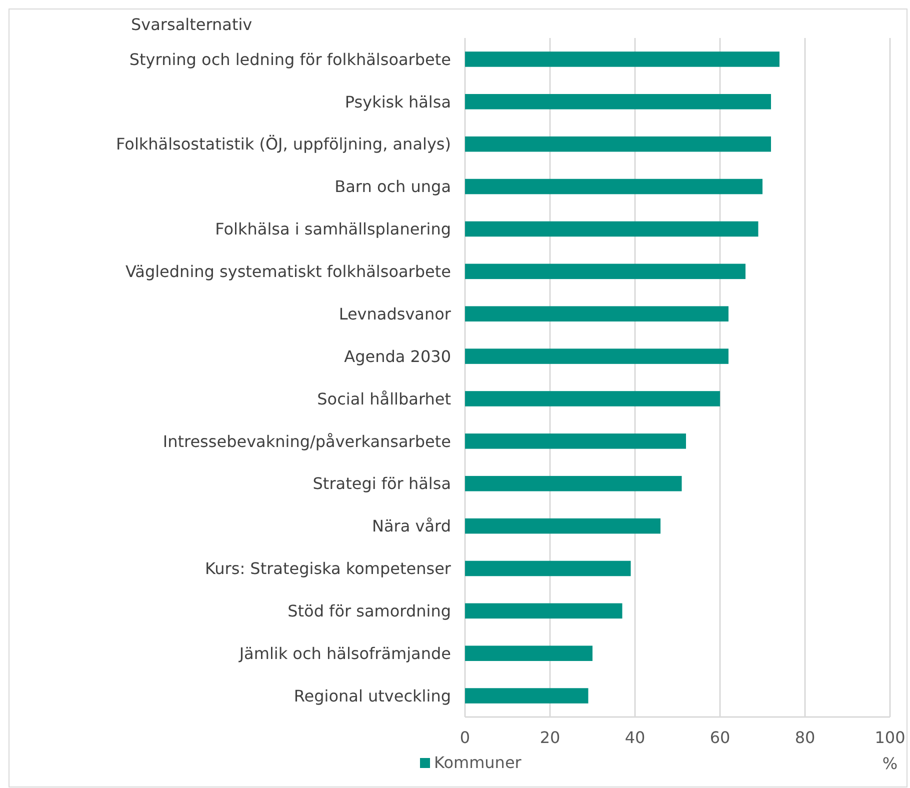 The image size is (910, 788). I want to click on y-tick-label: Nära vård, so click(411, 526).